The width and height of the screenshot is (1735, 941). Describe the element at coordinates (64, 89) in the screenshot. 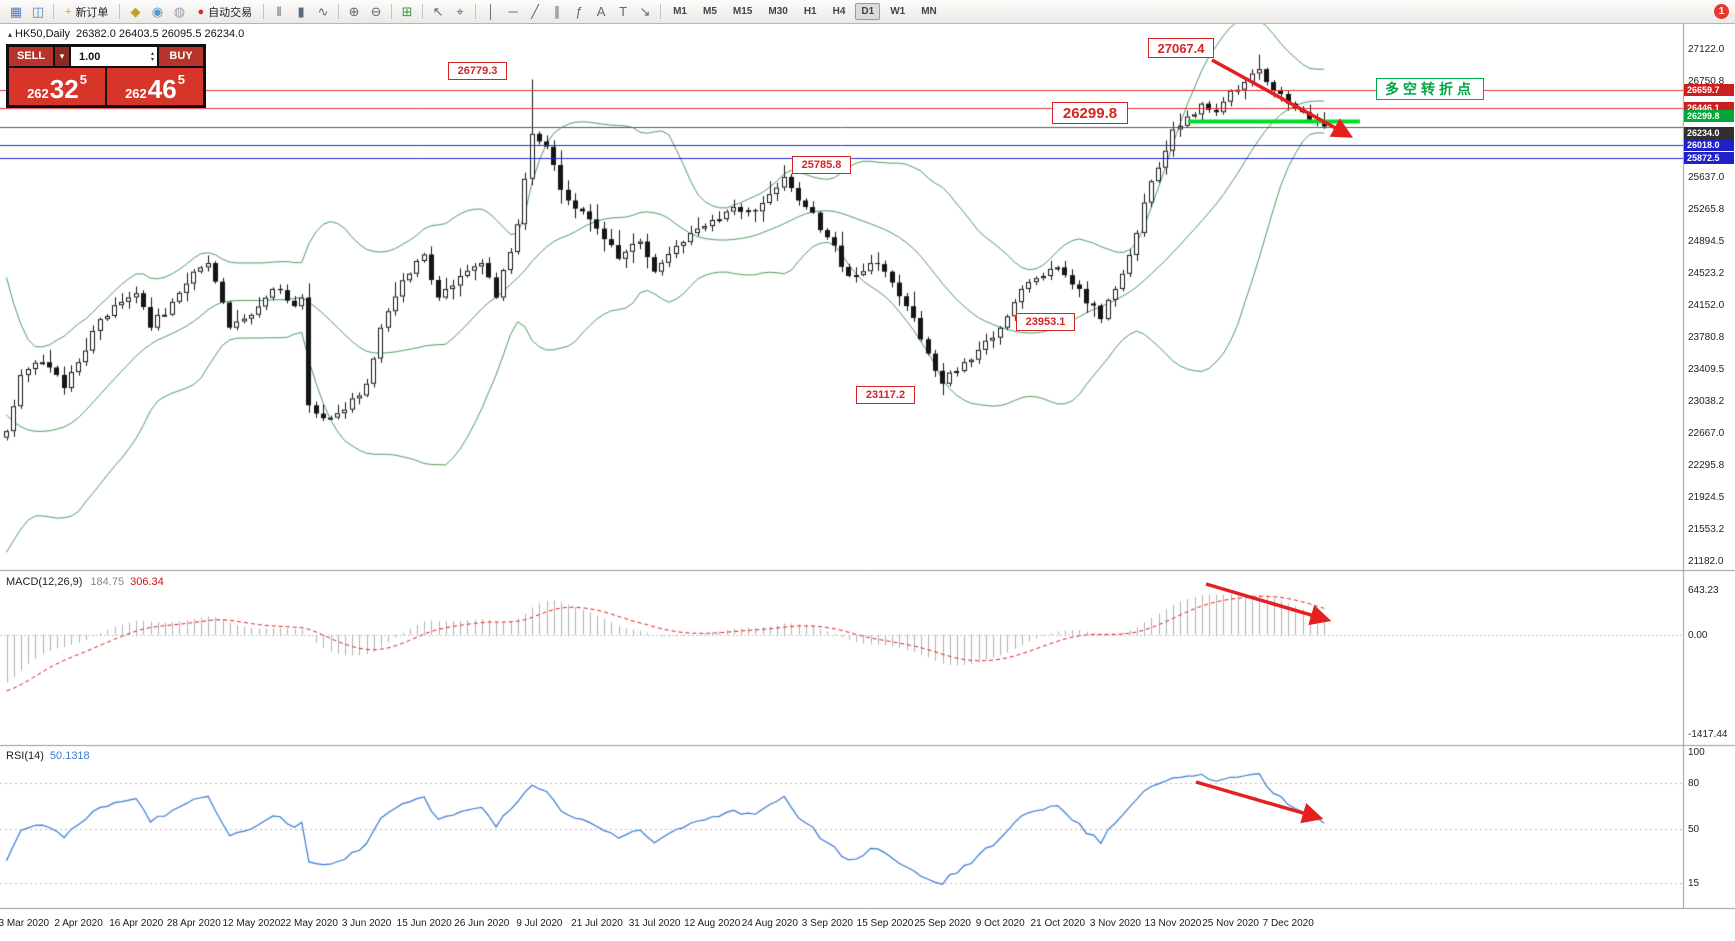

I see `sell-price-big: 32` at that location.